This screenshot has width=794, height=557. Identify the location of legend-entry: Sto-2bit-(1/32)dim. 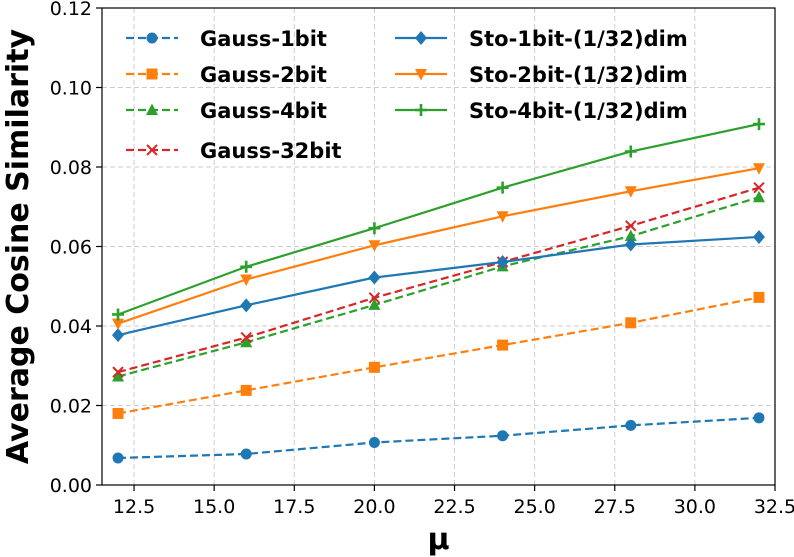
(541, 75).